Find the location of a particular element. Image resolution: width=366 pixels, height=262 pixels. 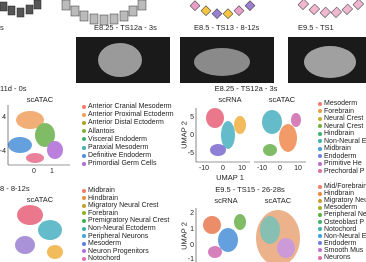

y-tick-label: 4 is located at coordinates (4, 117).